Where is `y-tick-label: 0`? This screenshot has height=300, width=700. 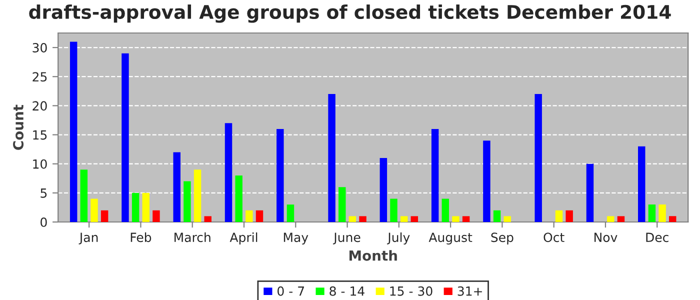 y-tick-label: 0 is located at coordinates (43, 222).